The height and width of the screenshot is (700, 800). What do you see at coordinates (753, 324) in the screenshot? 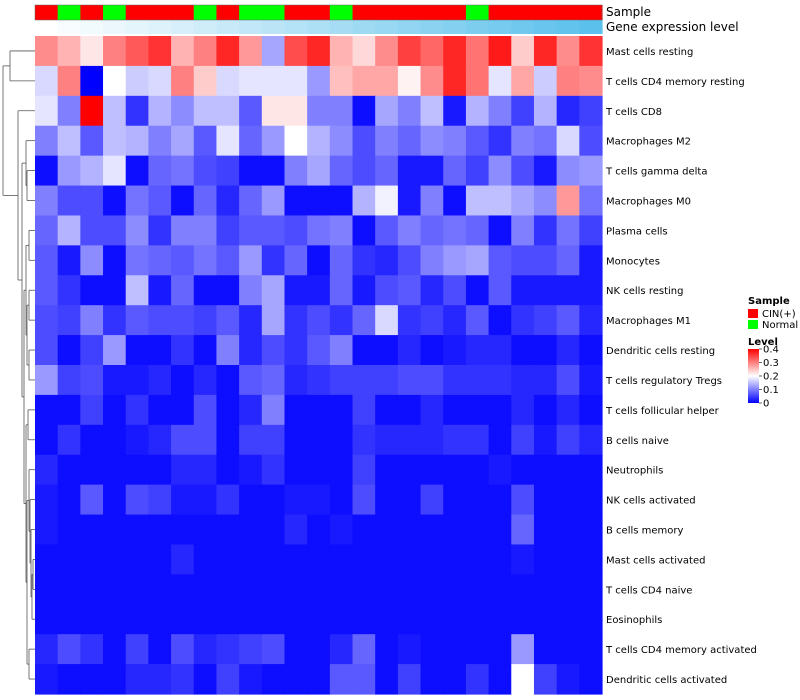
I see `legend-swatch-normal` at bounding box center [753, 324].